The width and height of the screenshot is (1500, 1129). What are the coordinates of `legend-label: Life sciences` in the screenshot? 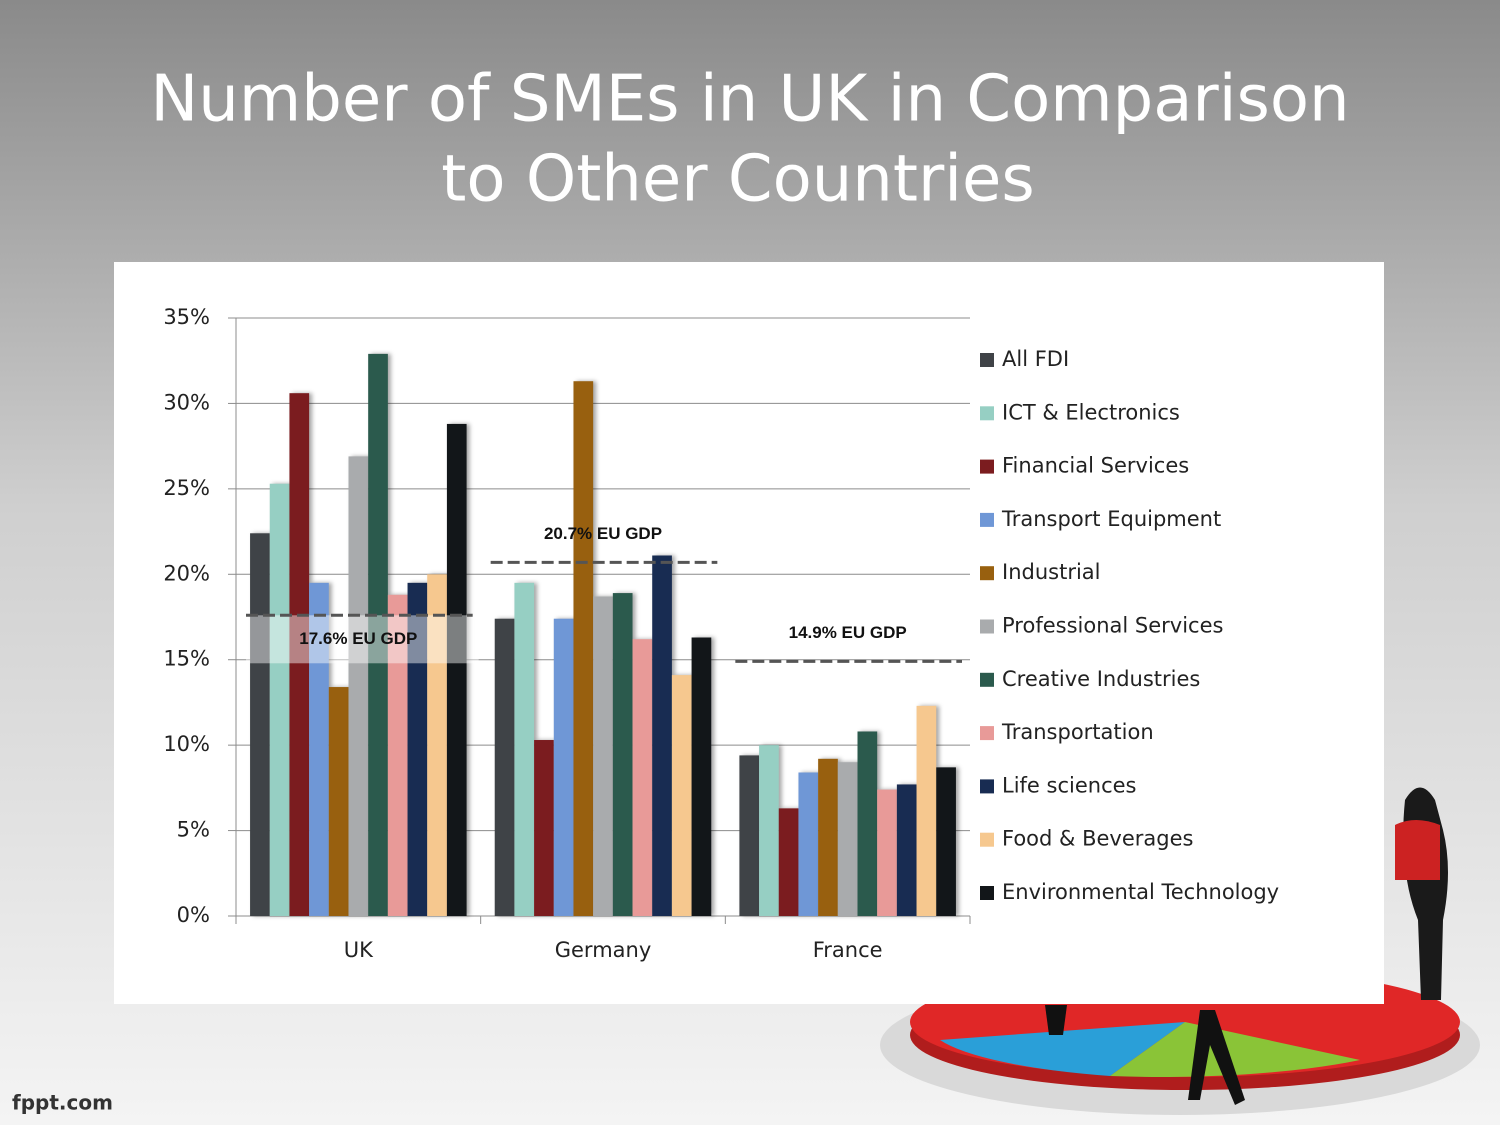 It's located at (1069, 785).